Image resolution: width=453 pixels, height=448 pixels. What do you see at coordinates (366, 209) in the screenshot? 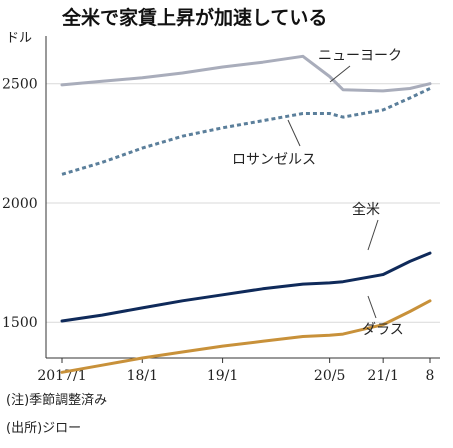
I see `series-label: 全米` at bounding box center [366, 209].